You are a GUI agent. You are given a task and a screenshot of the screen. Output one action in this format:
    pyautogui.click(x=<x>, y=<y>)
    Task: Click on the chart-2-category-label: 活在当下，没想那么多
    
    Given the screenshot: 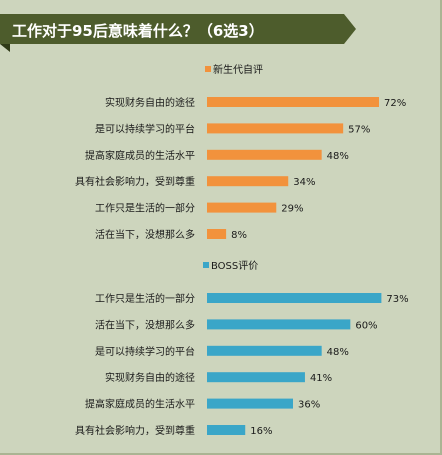 What is the action you would take?
    pyautogui.click(x=145, y=324)
    